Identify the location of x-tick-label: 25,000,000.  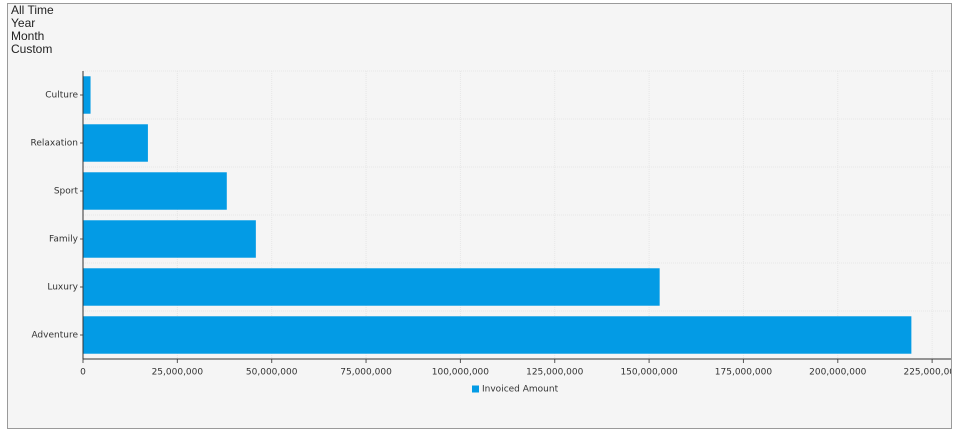
(178, 373).